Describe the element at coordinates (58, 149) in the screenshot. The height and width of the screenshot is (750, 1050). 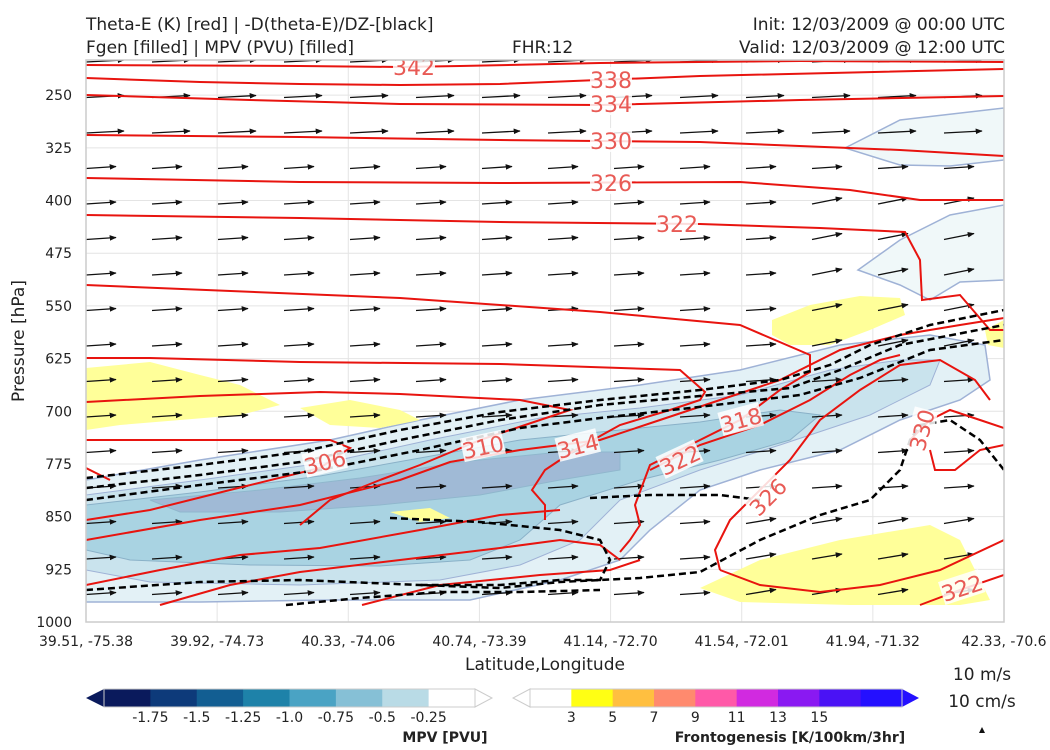
I see `y-tick-label: 325` at that location.